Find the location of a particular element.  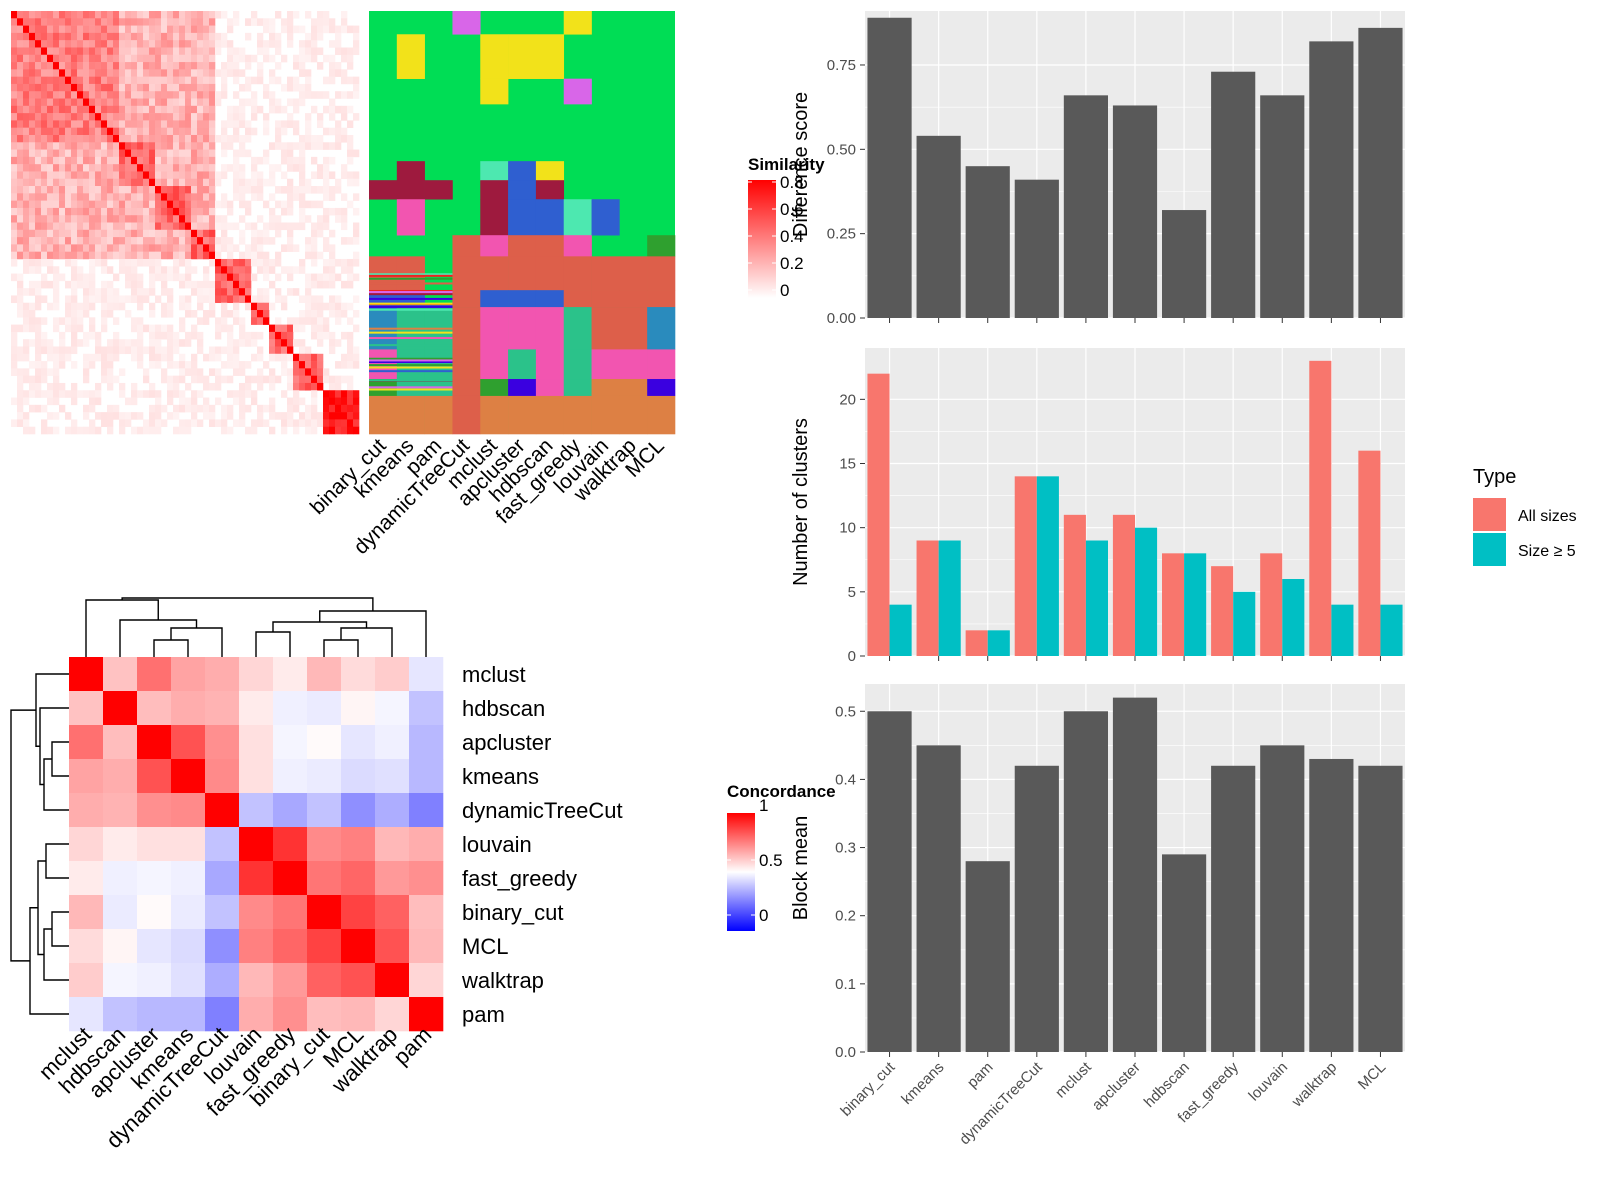

dendrogram-branch is located at coordinates (52, 710).